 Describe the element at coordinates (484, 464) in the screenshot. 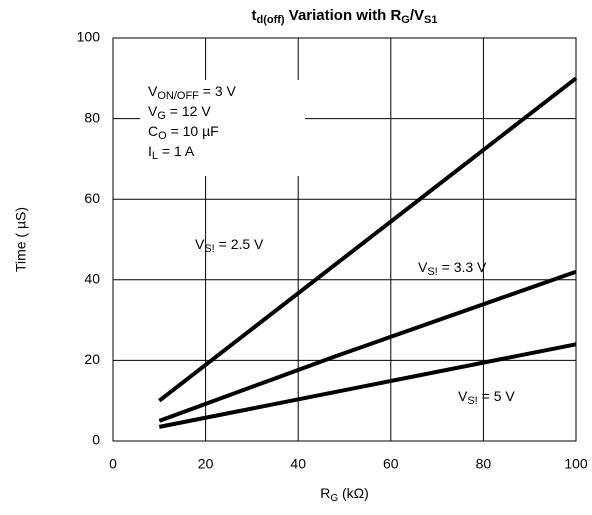

I see `x-tick-label: 80` at that location.